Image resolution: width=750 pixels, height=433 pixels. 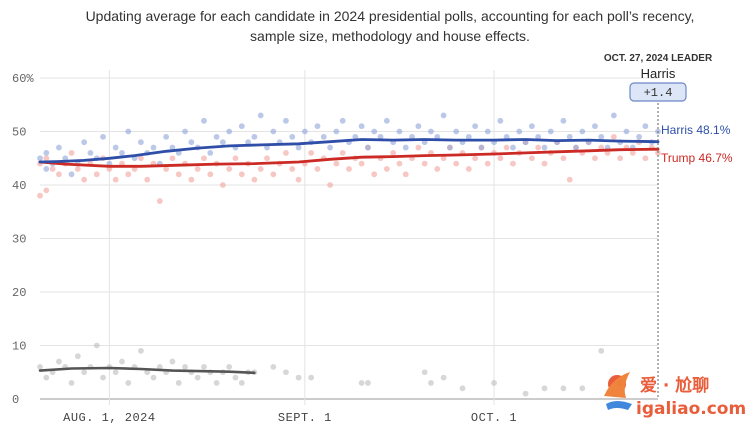 I want to click on other-average-line, so click(x=147, y=370).